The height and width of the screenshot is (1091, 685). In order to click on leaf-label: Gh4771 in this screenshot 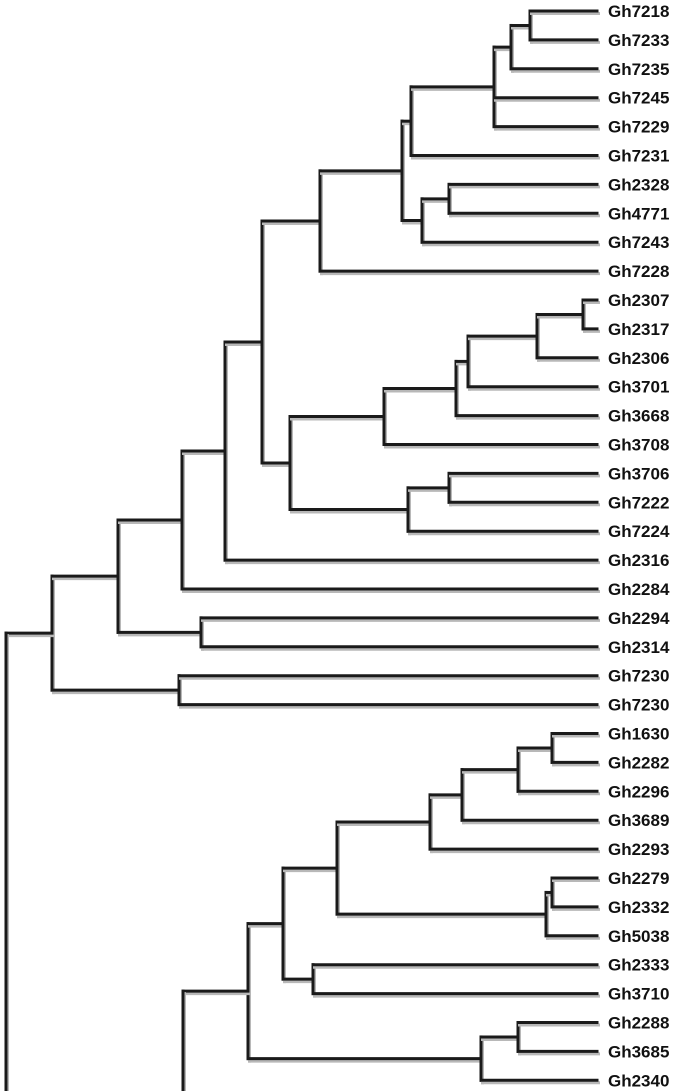, I will do `click(638, 213)`.